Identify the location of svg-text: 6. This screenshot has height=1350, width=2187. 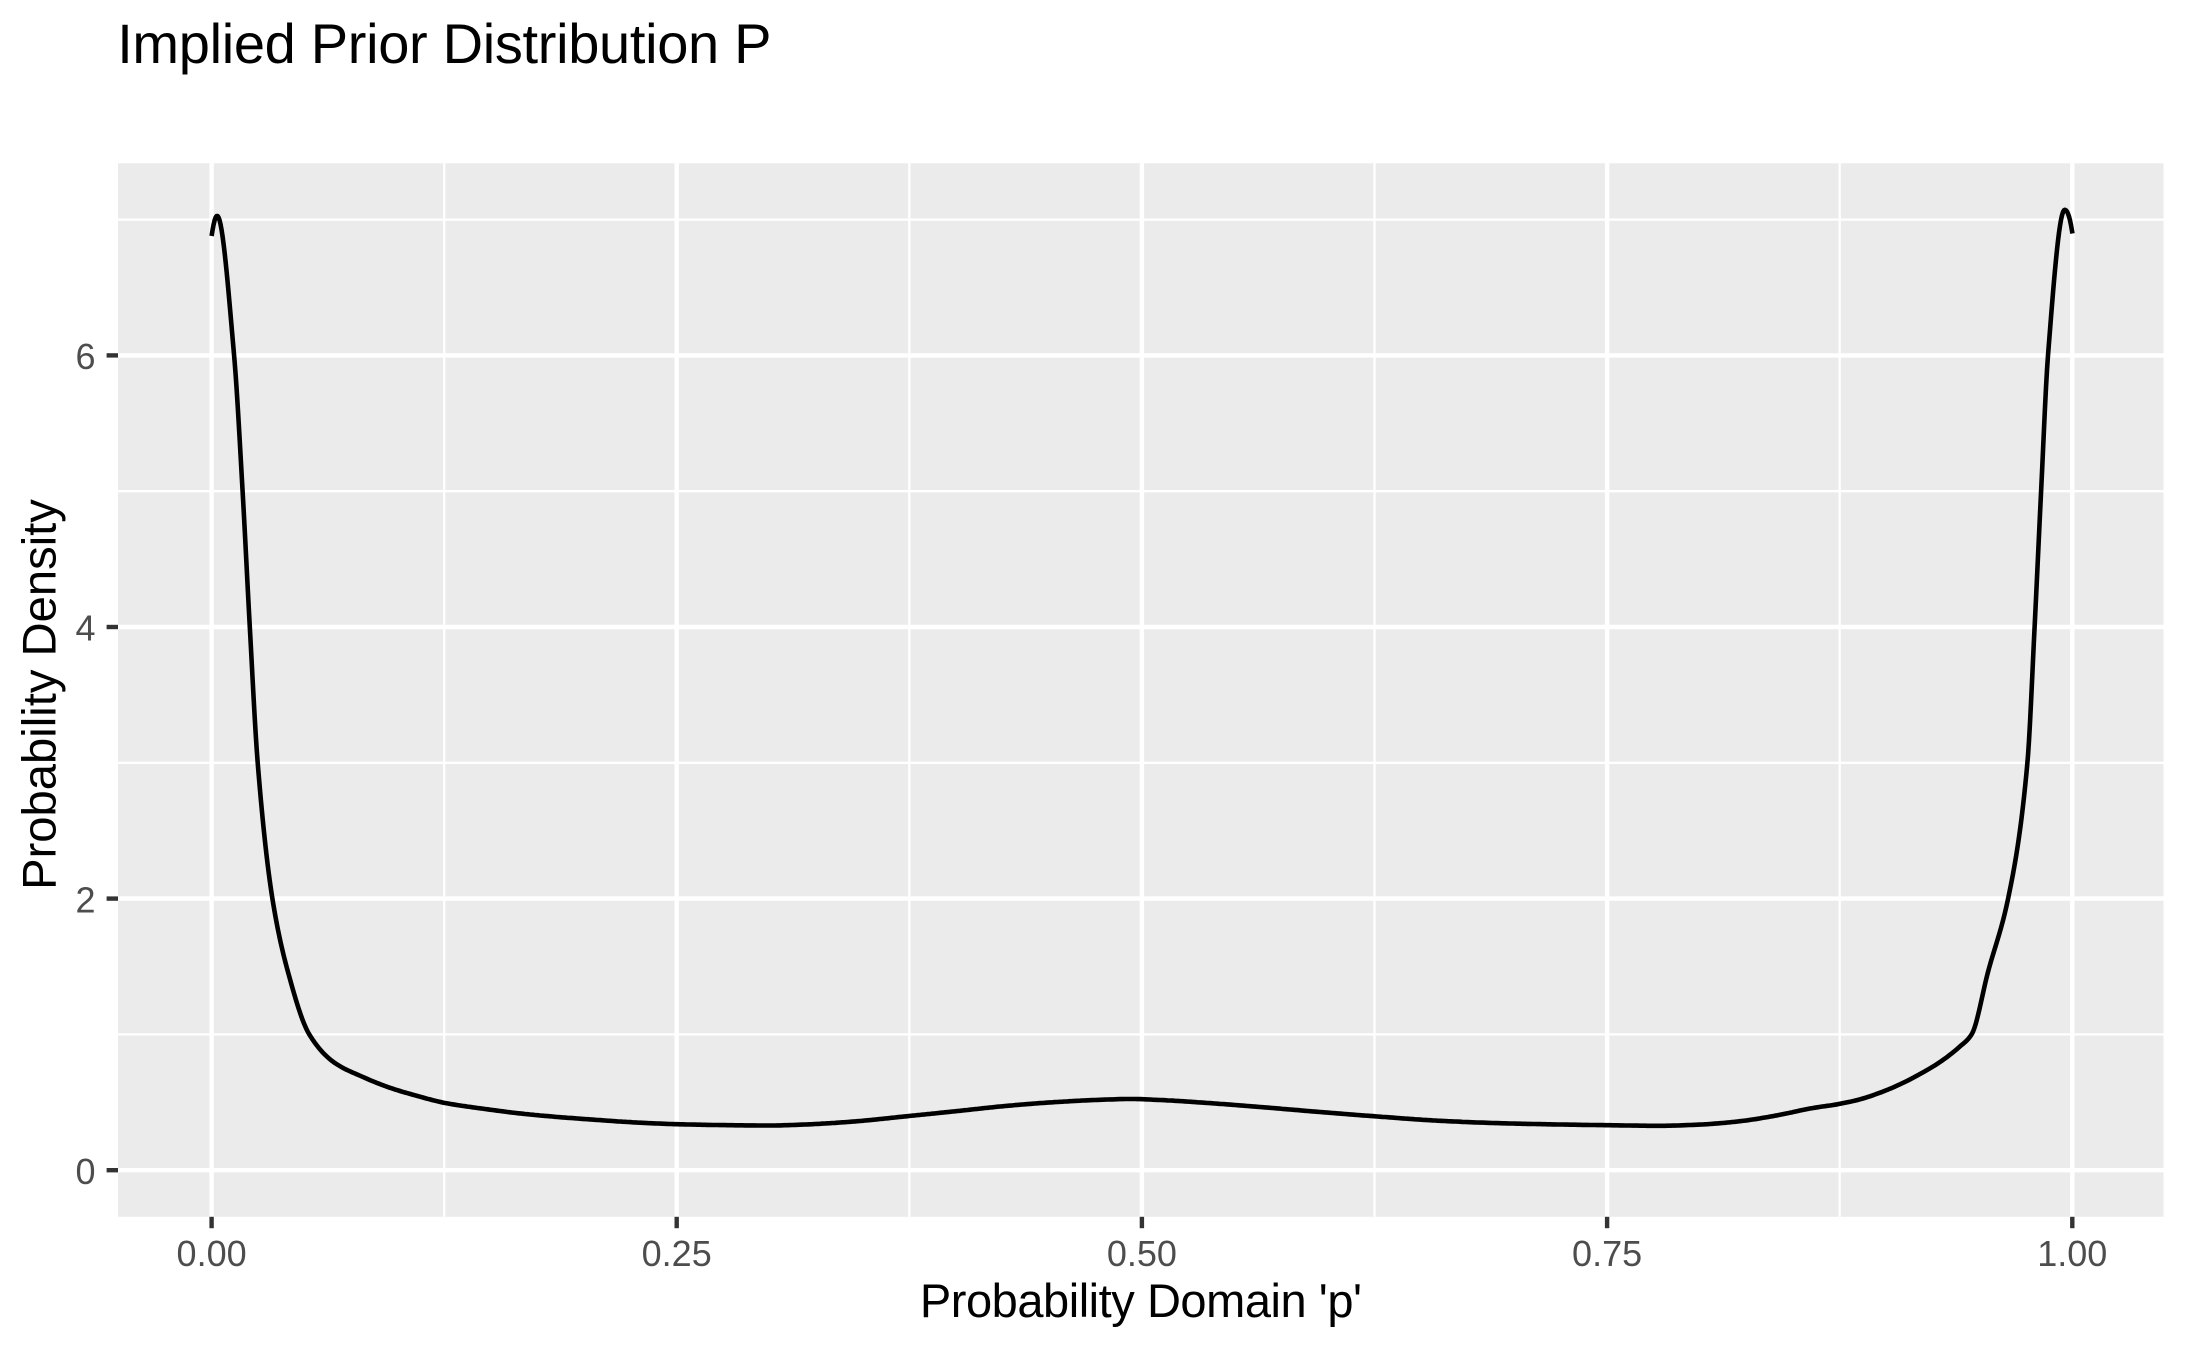
(85, 356).